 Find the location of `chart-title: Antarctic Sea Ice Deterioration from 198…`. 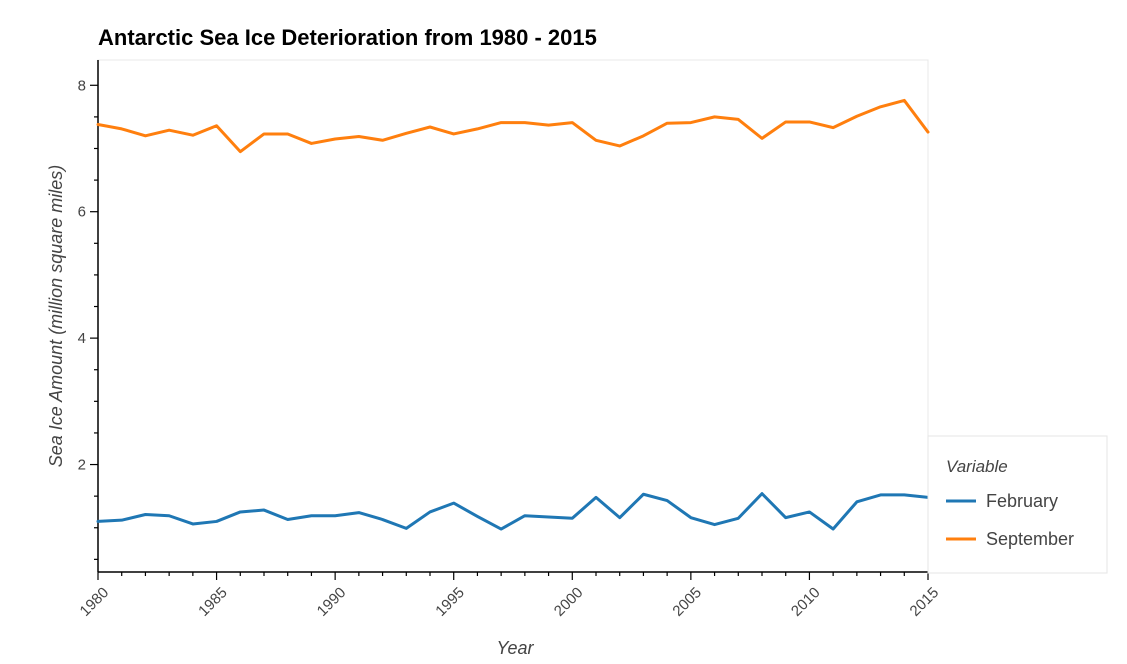

chart-title: Antarctic Sea Ice Deterioration from 198… is located at coordinates (347, 37).